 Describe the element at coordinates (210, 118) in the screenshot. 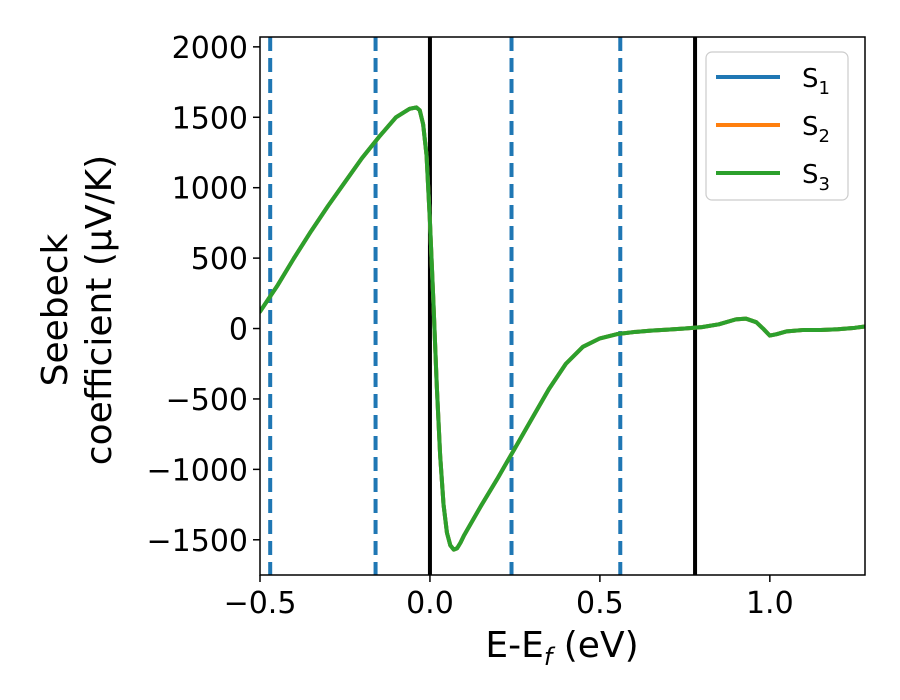

I see `y-tick-label: 1500` at that location.